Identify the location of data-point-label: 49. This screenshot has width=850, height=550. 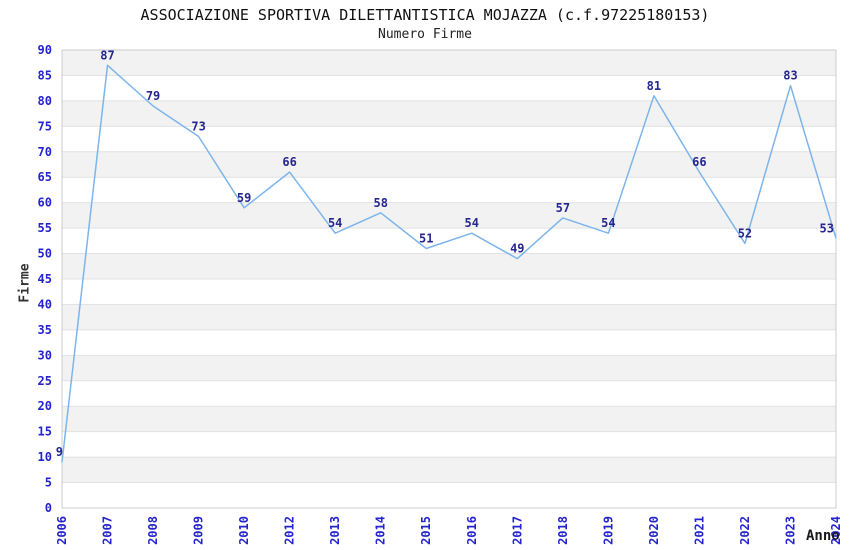
(517, 249).